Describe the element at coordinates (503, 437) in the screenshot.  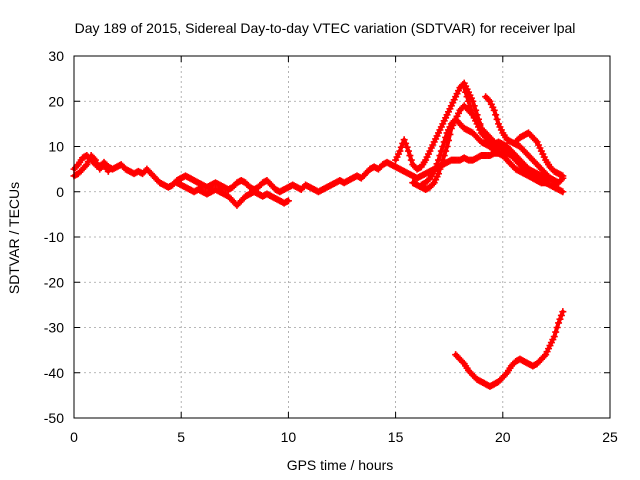
I see `x-tick-label: 20` at that location.